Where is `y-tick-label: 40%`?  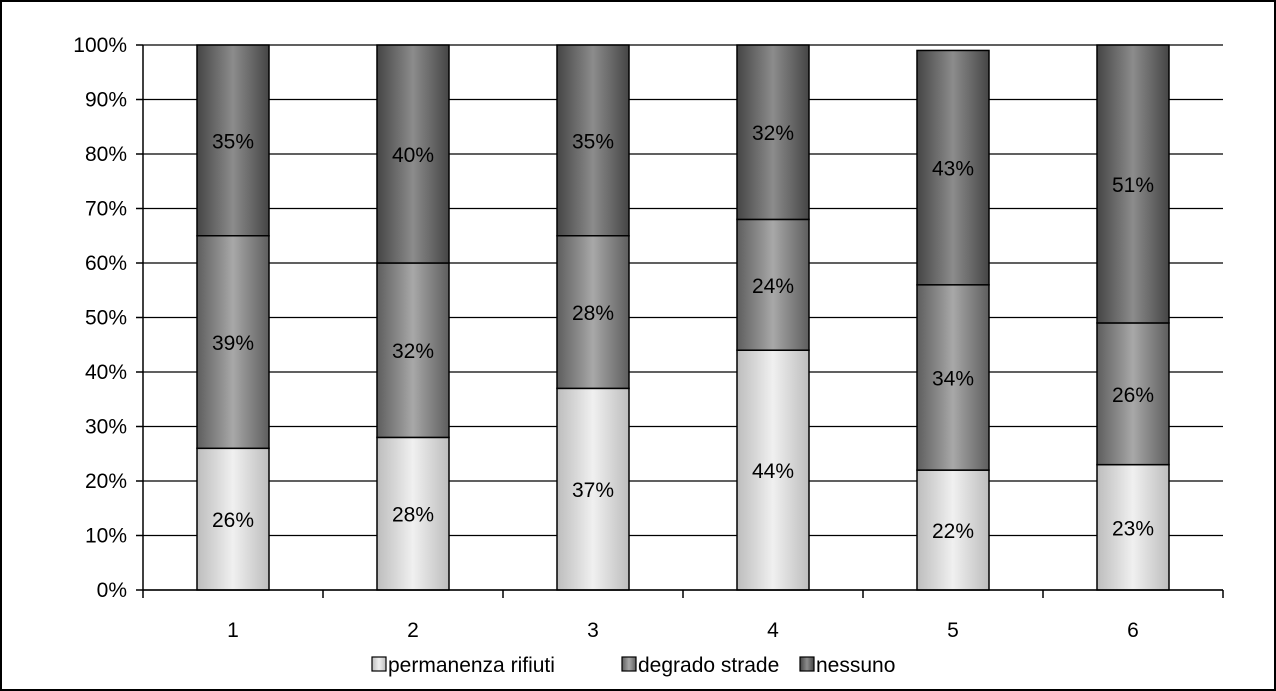
y-tick-label: 40% is located at coordinates (106, 372).